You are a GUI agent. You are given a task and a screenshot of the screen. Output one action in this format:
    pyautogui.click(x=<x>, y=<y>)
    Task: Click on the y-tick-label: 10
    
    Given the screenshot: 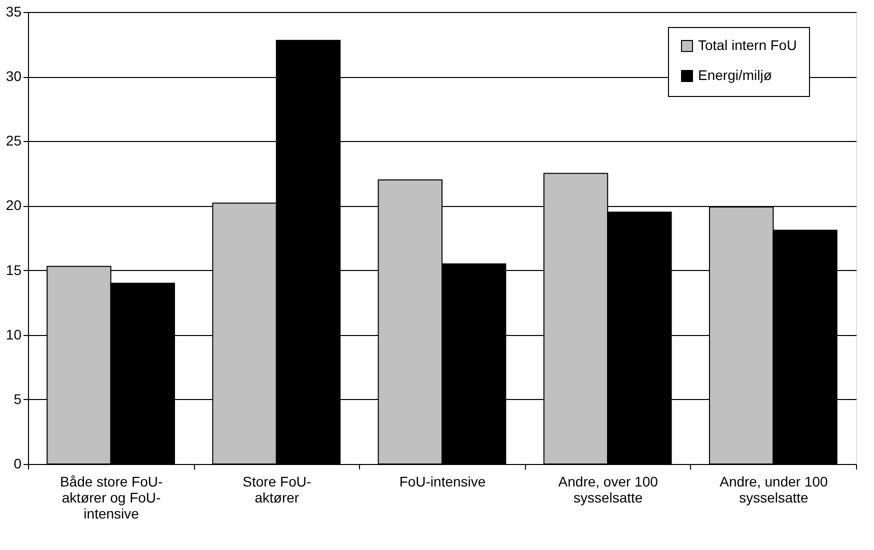 What is the action you would take?
    pyautogui.click(x=14, y=334)
    